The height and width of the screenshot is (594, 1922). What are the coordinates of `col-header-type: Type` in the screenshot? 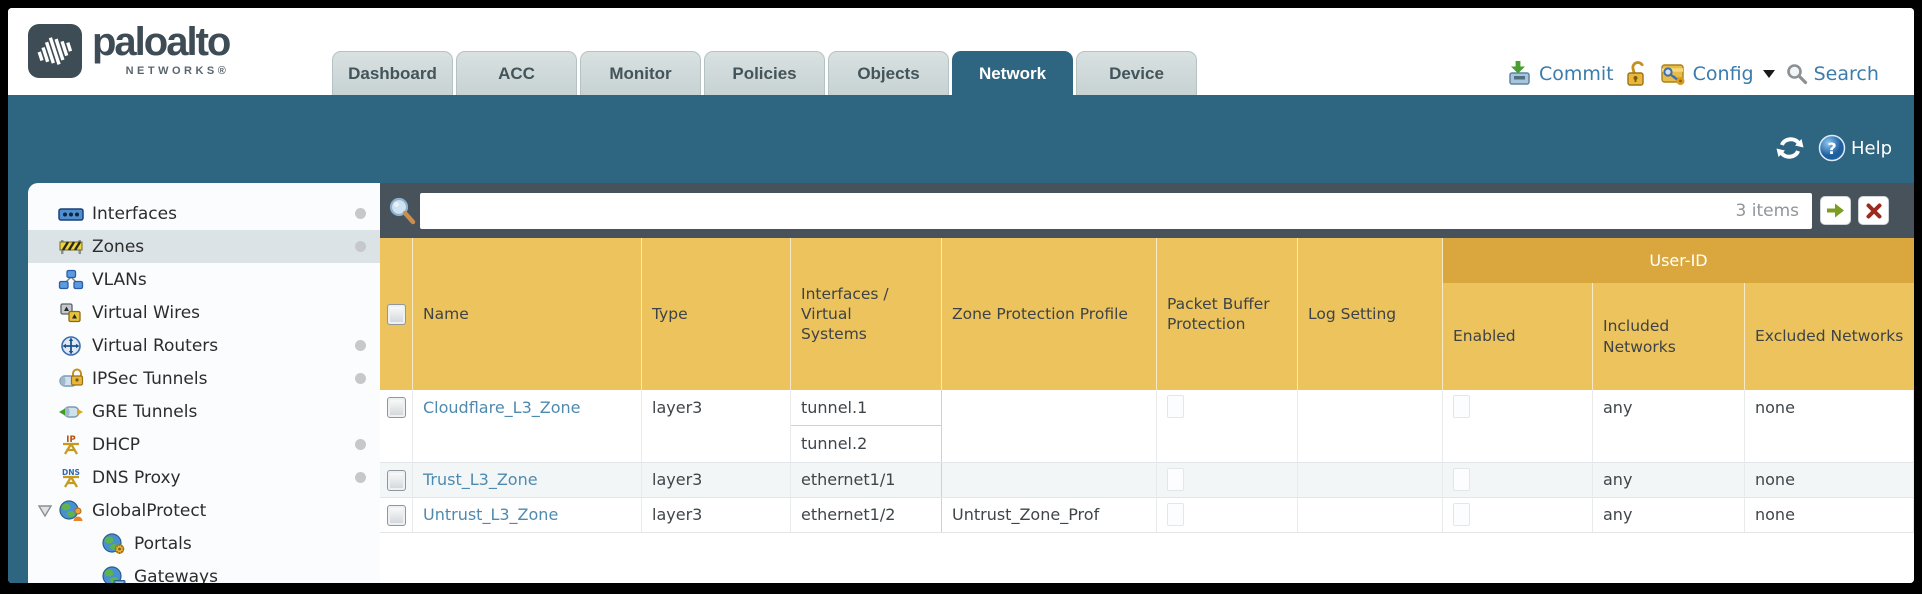 It's located at (716, 314).